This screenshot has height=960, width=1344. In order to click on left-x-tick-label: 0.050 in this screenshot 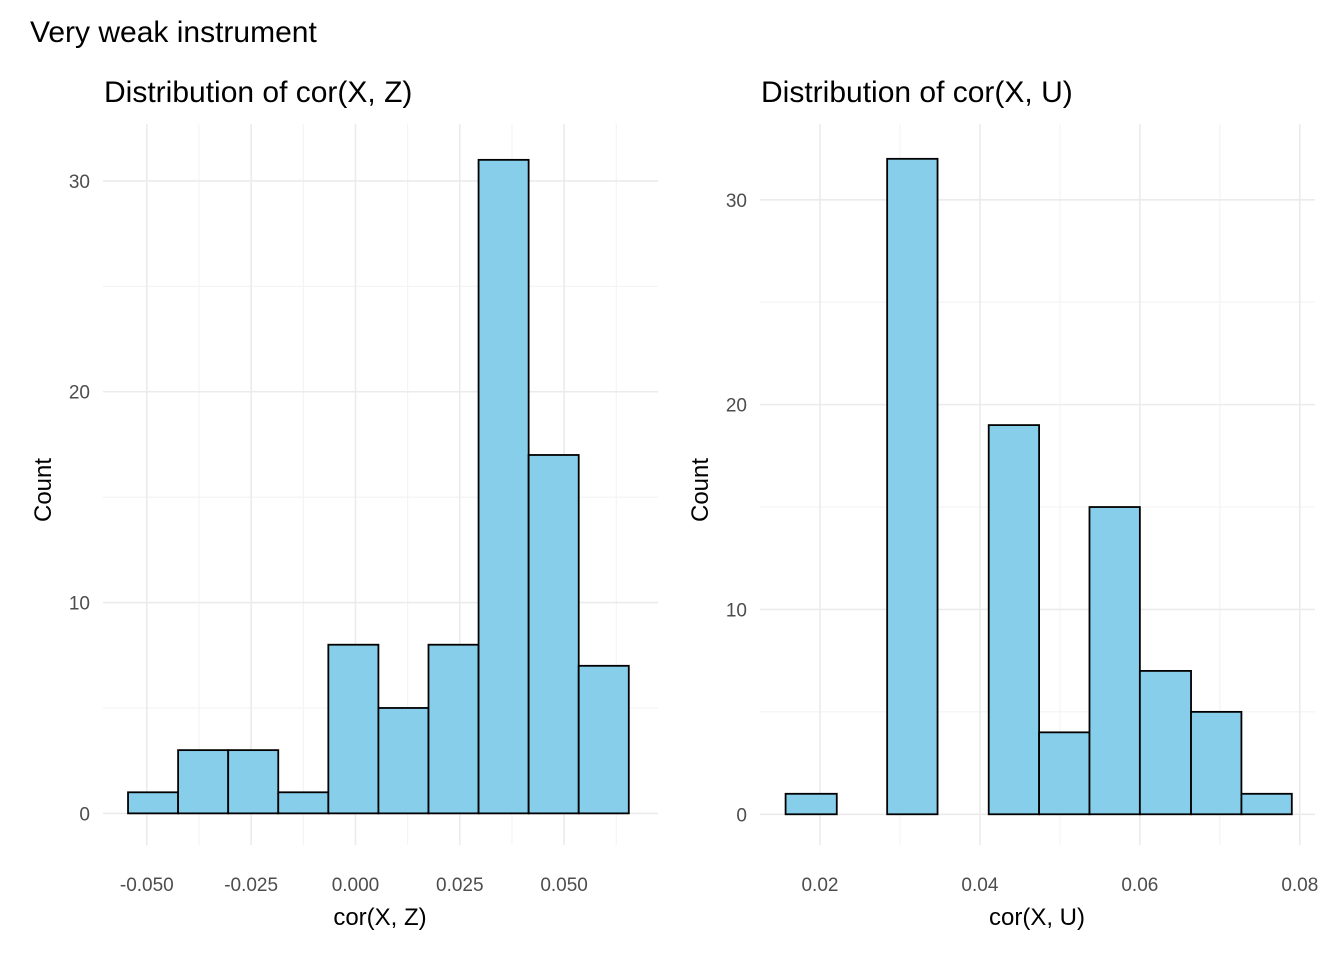, I will do `click(564, 885)`.